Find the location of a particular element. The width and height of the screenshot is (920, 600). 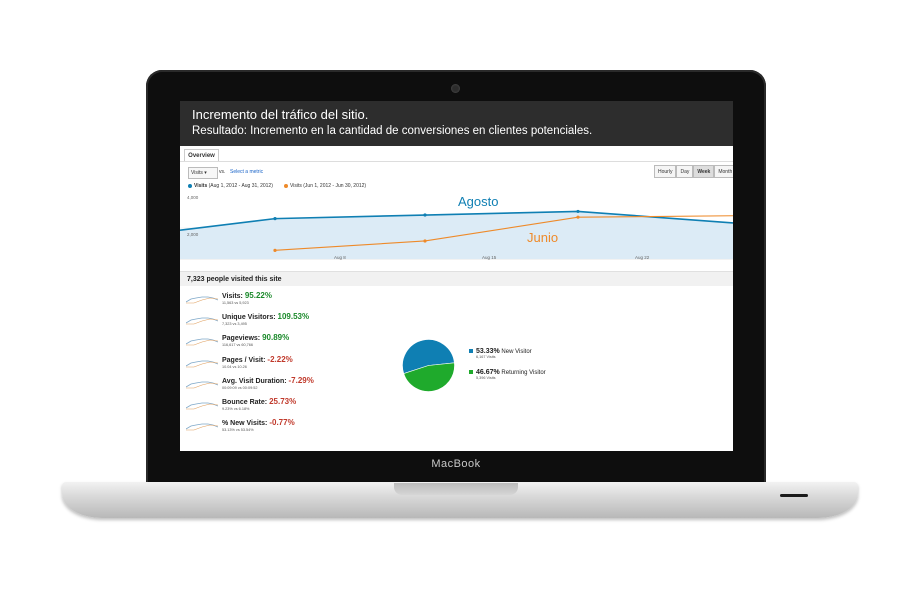

metric-label: Pages / Visit: is located at coordinates (244, 360).